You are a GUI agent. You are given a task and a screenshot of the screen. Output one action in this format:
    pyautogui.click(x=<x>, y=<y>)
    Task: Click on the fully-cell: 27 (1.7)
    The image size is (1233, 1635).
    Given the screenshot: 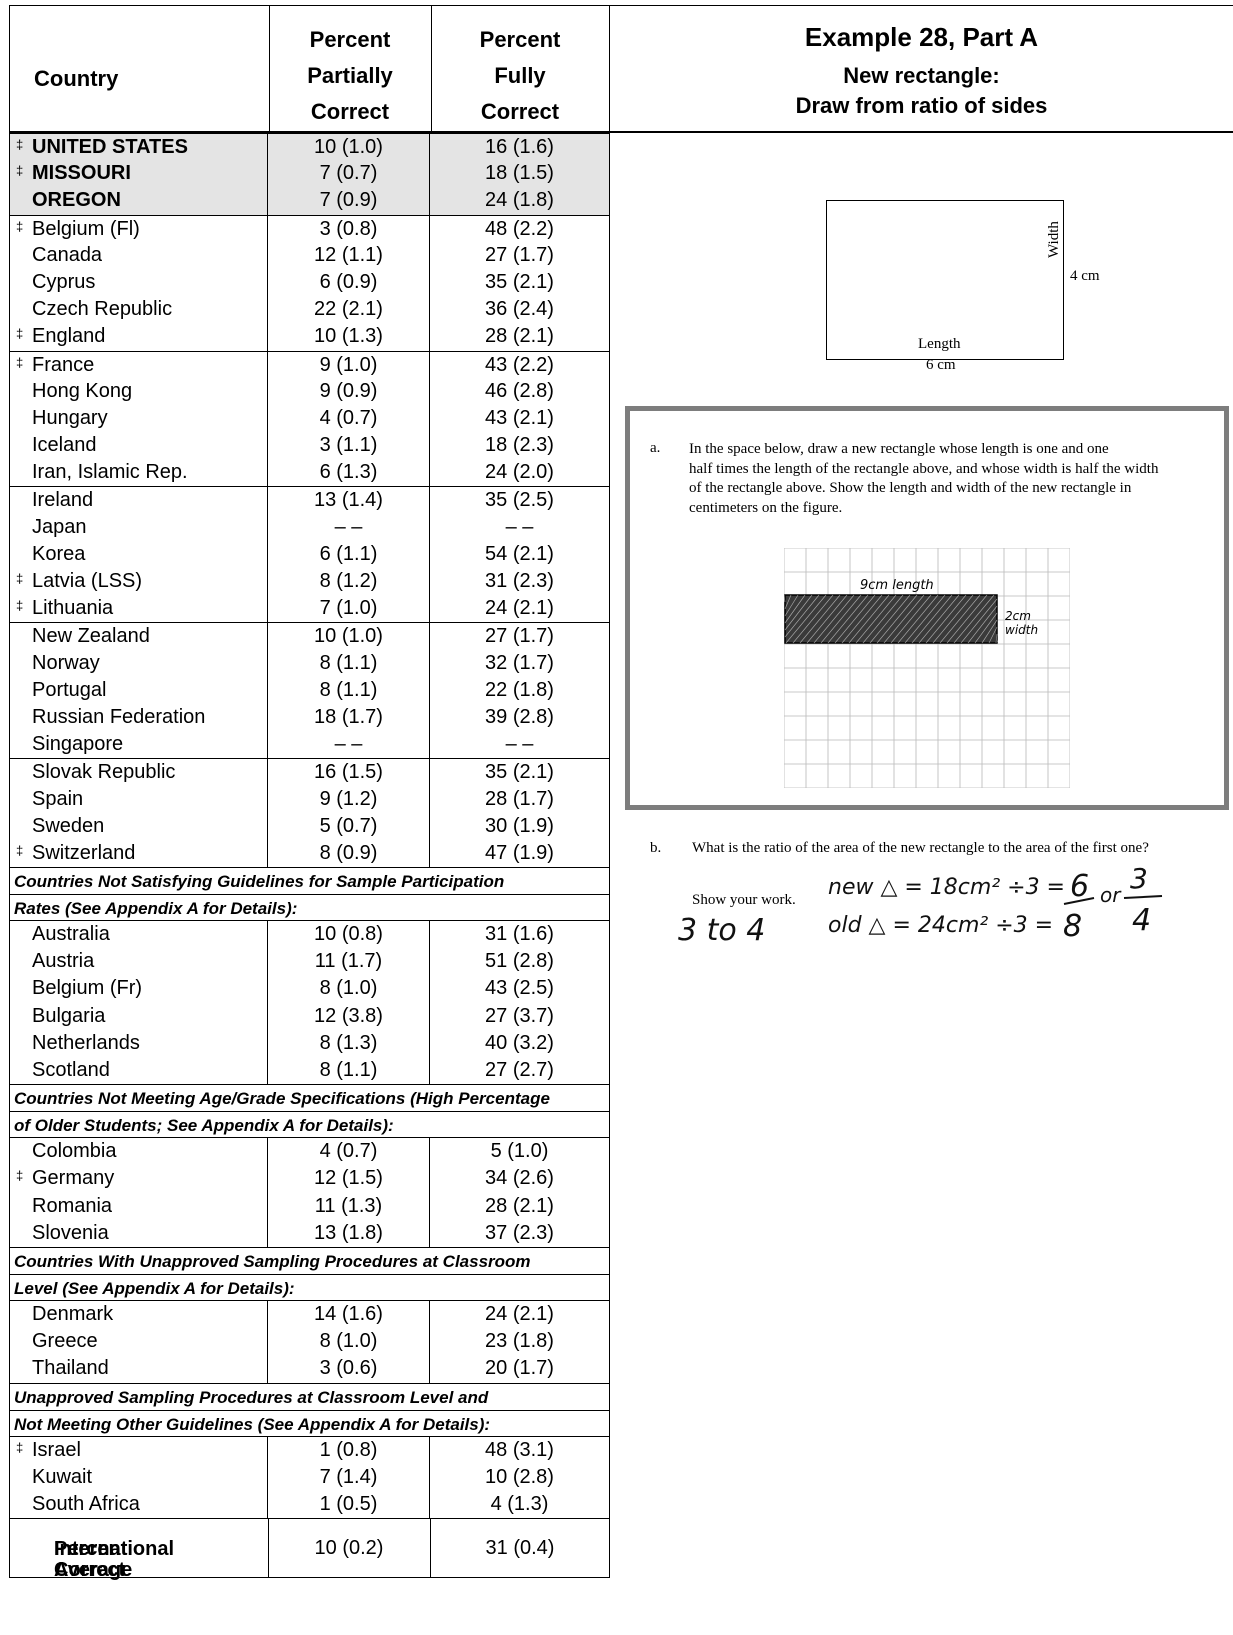 What is the action you would take?
    pyautogui.click(x=520, y=255)
    